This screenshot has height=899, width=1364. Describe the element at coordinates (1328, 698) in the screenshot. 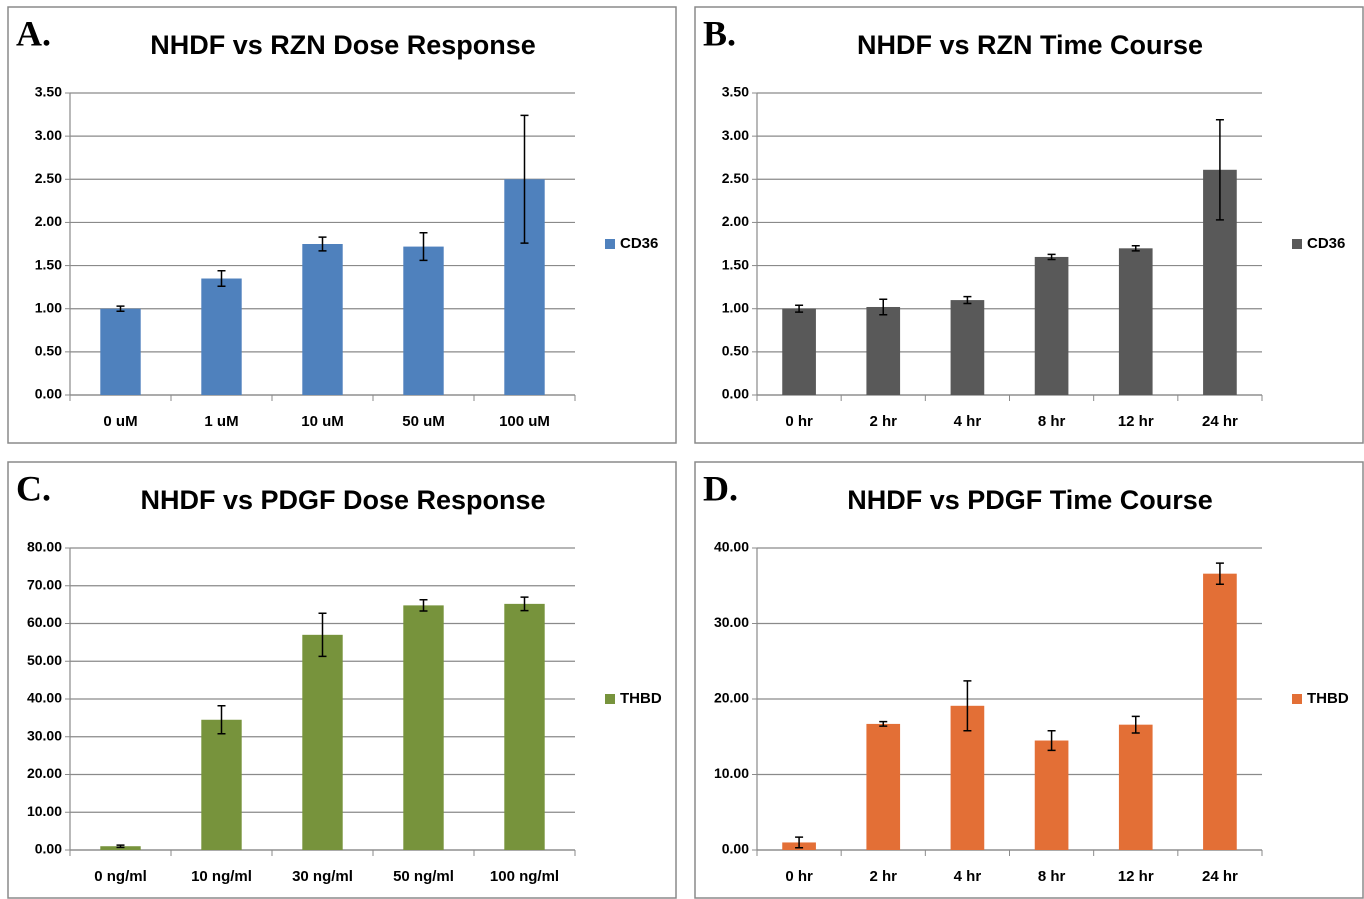

I see `legend-label: THBD` at that location.